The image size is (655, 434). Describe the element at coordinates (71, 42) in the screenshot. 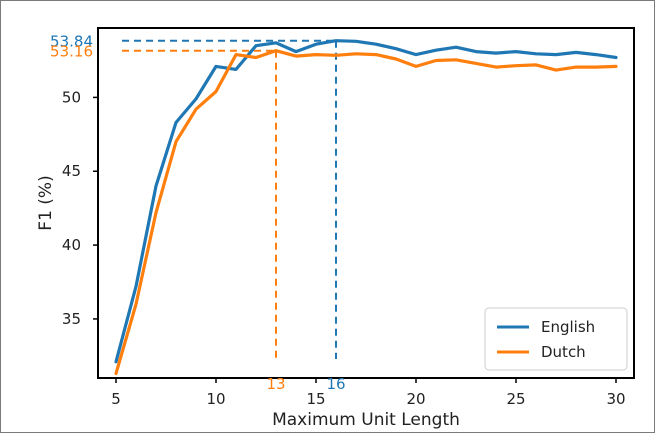

I see `peak-y-label-english: 53.84` at that location.